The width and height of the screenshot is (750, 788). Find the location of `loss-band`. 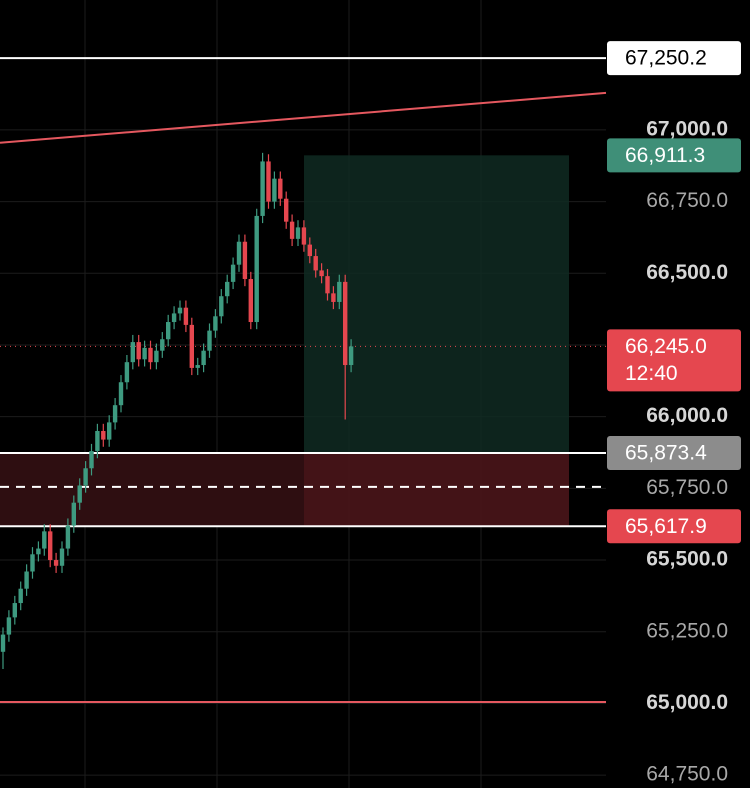

loss-band is located at coordinates (152, 489).